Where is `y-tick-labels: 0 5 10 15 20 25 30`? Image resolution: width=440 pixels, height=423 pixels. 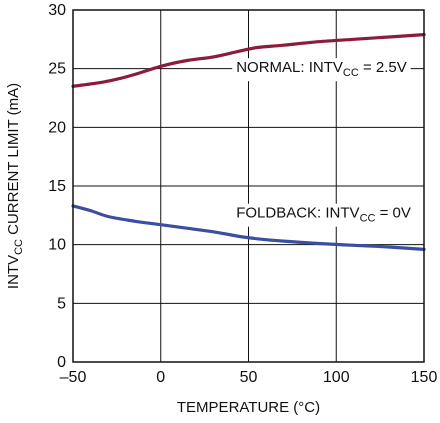 y-tick-labels: 0 5 10 15 20 25 30 is located at coordinates (57, 186).